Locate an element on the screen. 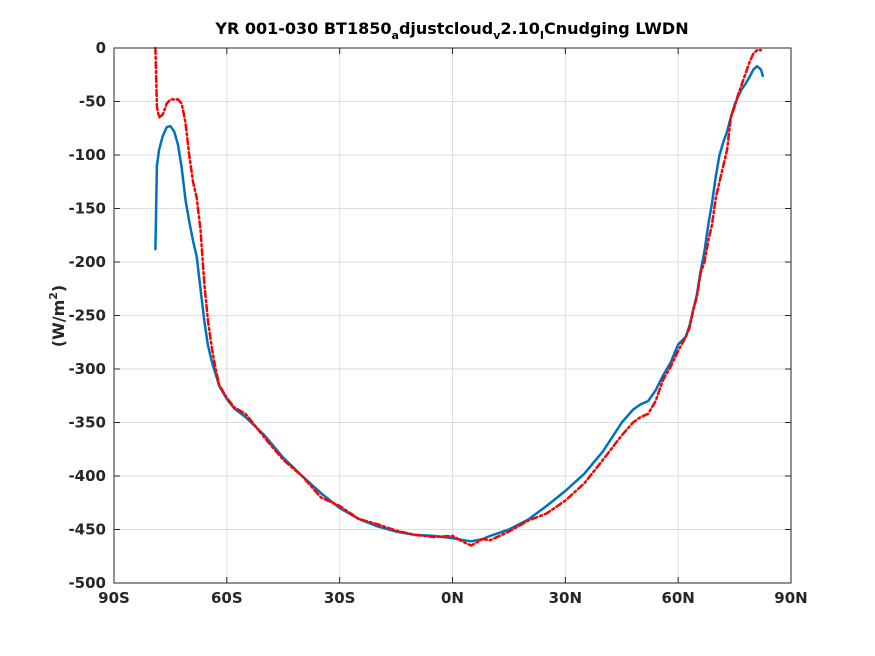 Image resolution: width=875 pixels, height=656 pixels. text-fragment: I is located at coordinates (542, 35).